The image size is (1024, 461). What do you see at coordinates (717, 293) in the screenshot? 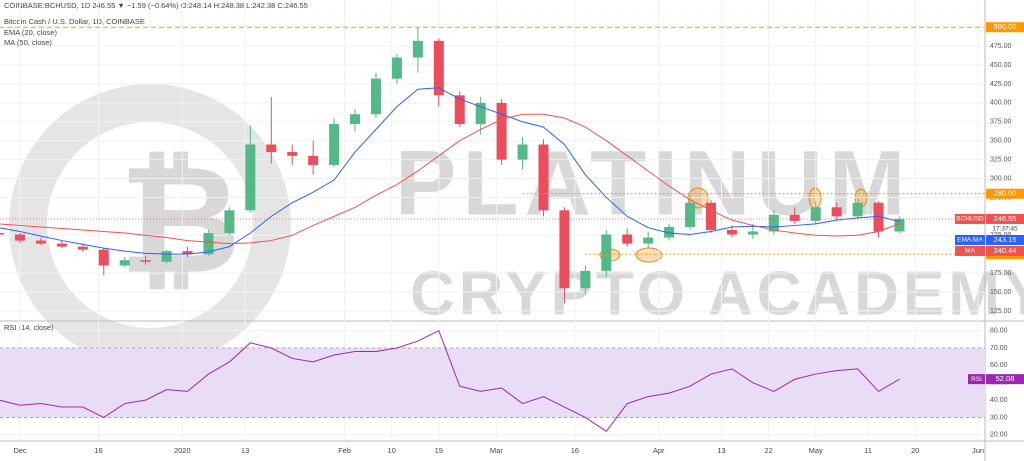
I see `watermark-line2: CRYPTO ACADEMY` at bounding box center [717, 293].